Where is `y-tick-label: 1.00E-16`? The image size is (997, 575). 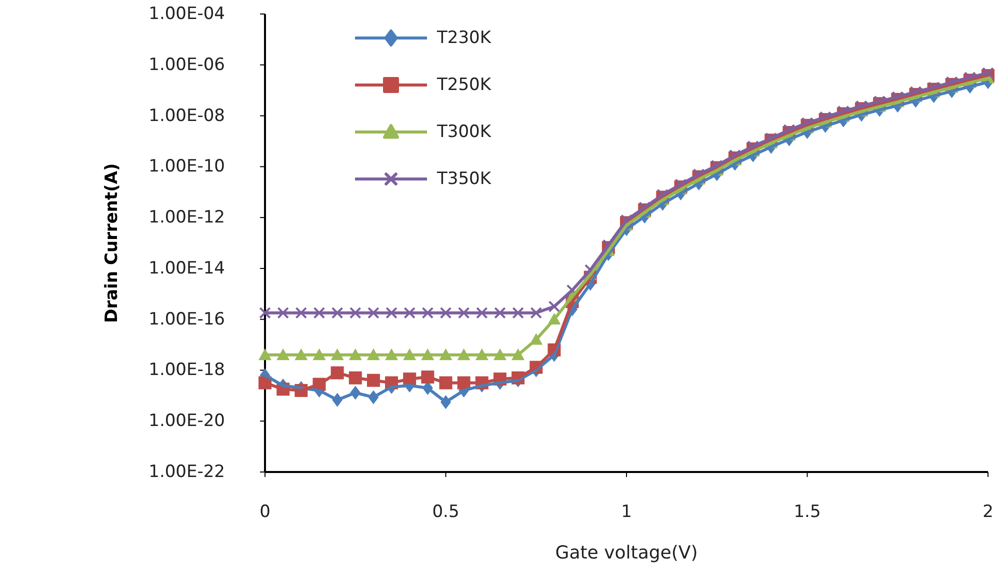 y-tick-label: 1.00E-16 is located at coordinates (186, 319).